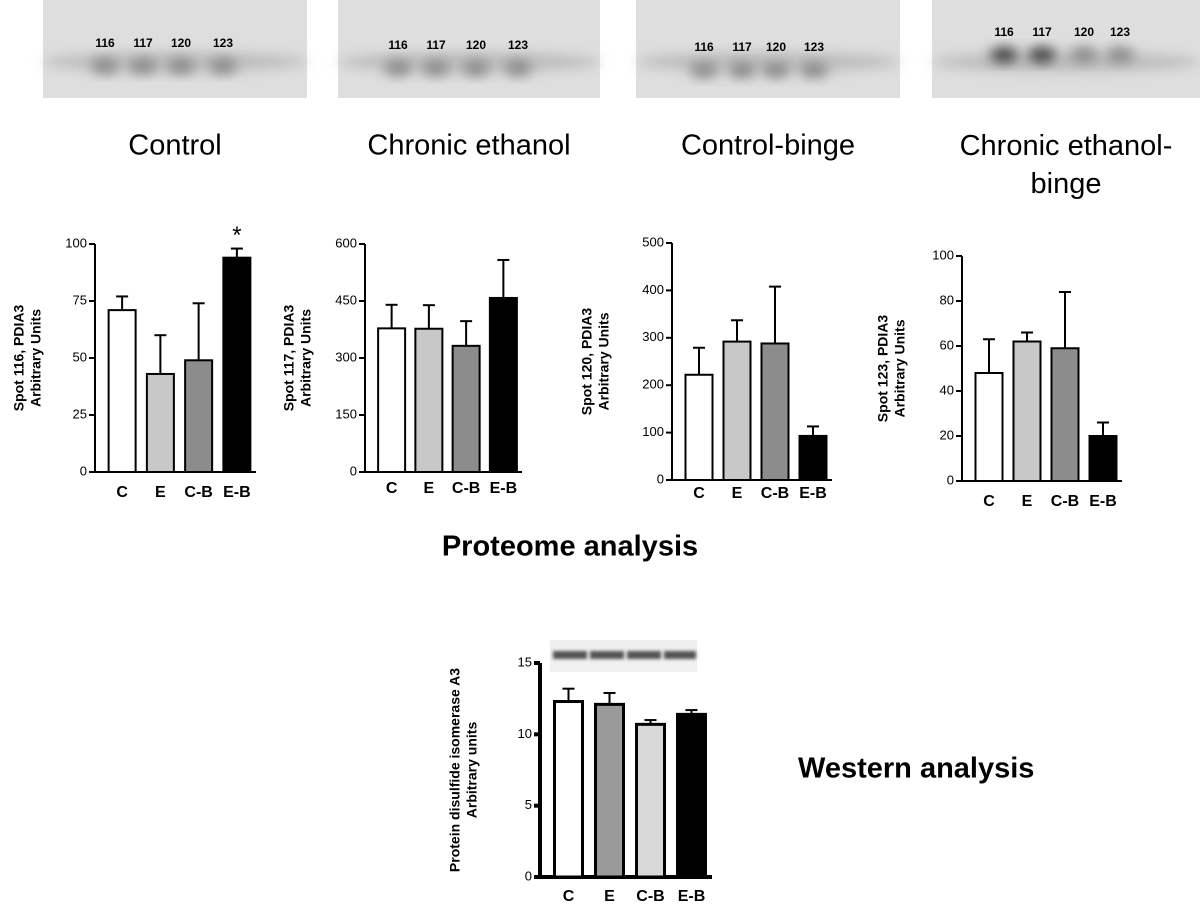 The image size is (1200, 909). Describe the element at coordinates (947, 344) in the screenshot. I see `y-tick-label: 60` at that location.